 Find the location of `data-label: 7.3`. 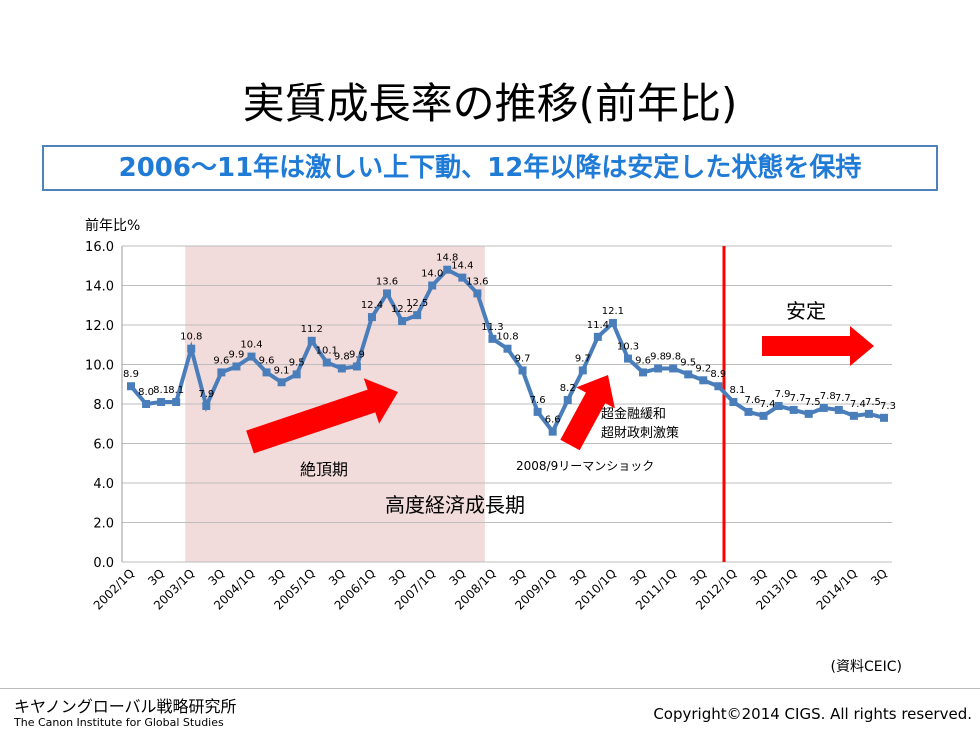

data-label: 7.3 is located at coordinates (888, 406).